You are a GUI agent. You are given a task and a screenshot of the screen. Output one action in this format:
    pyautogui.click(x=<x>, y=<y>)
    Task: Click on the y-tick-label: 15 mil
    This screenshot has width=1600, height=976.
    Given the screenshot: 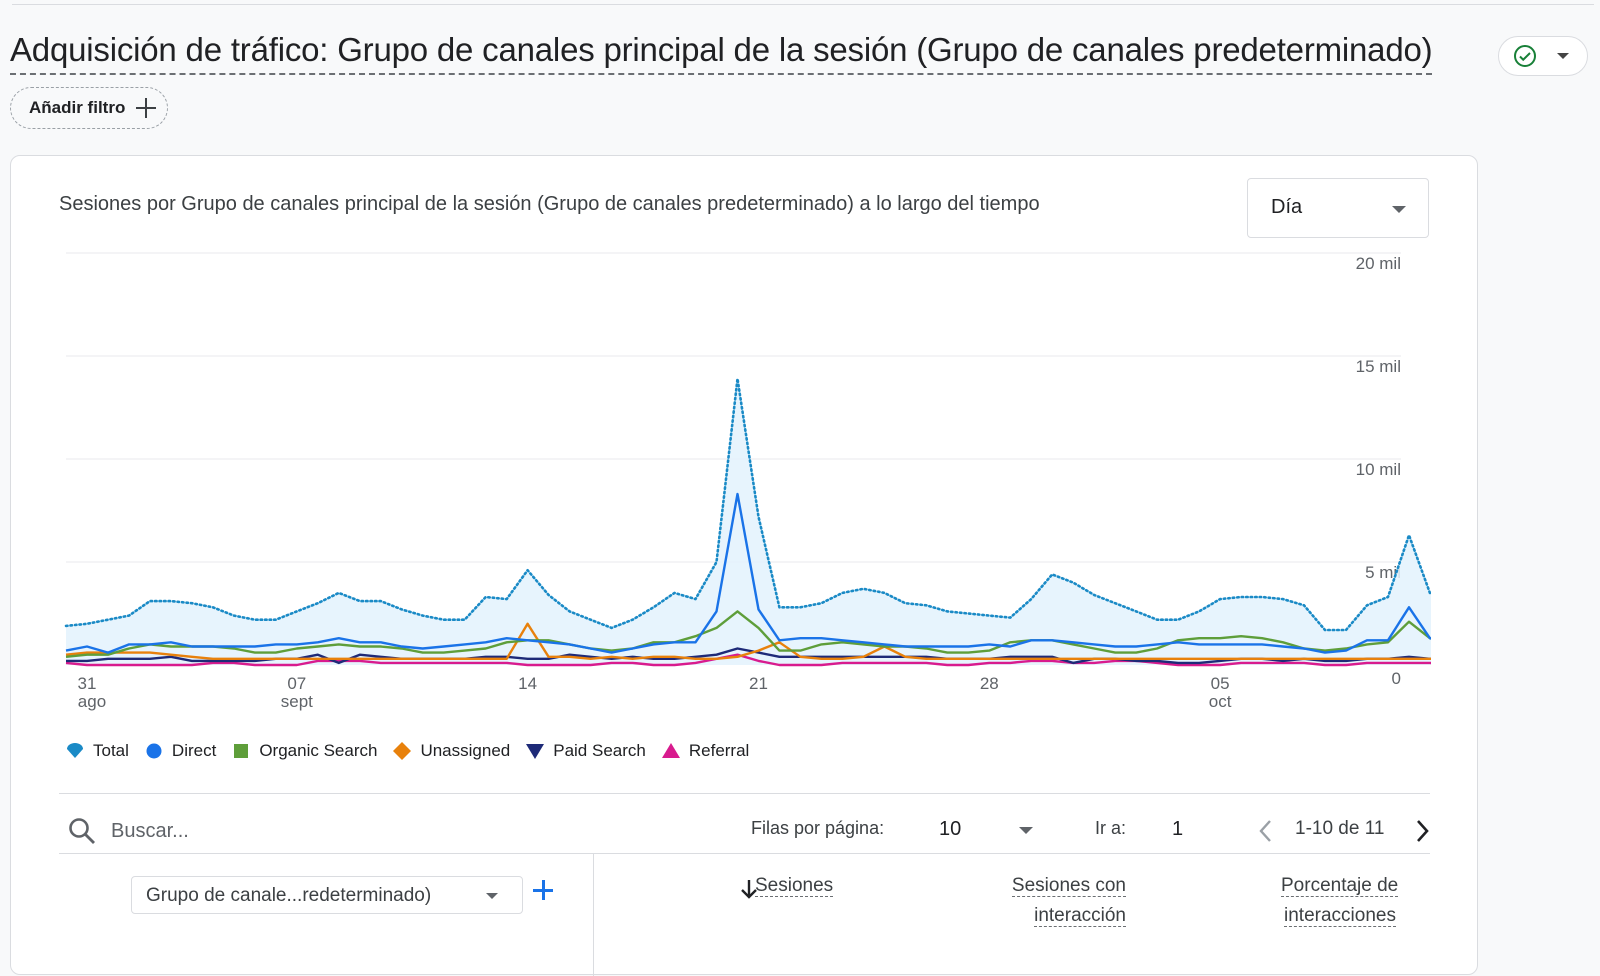 What is the action you would take?
    pyautogui.click(x=1378, y=366)
    